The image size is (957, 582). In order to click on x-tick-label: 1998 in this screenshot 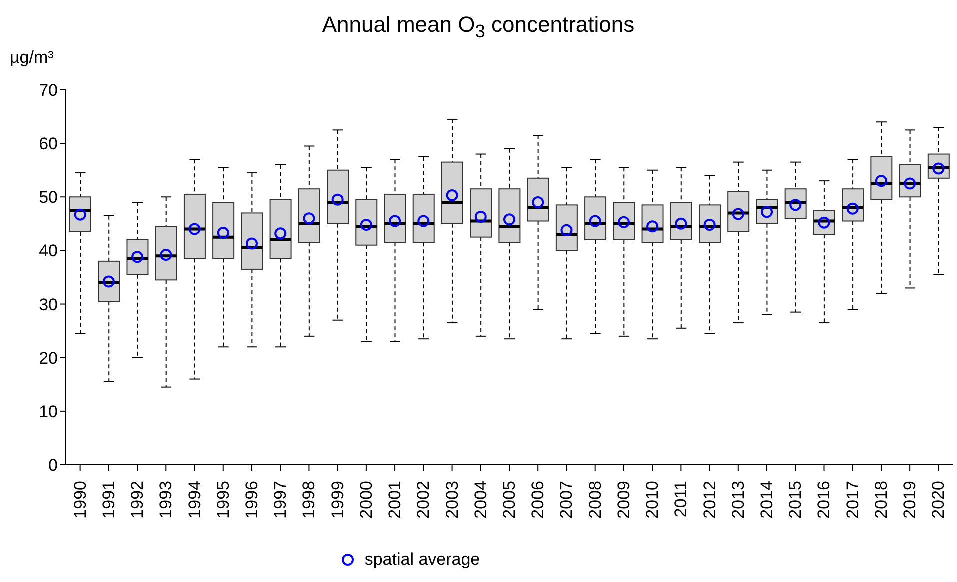, I will do `click(309, 500)`.